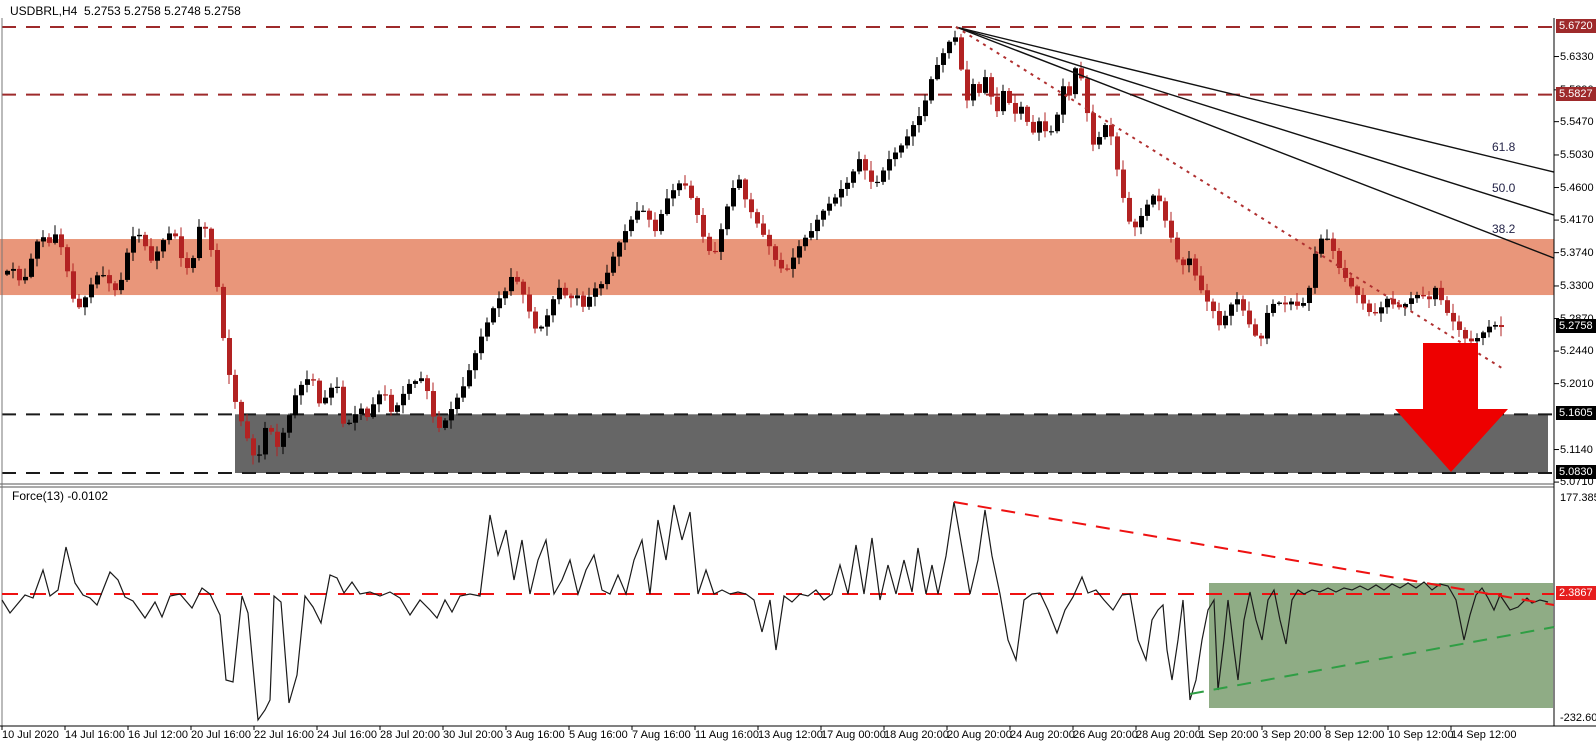 Image resolution: width=1596 pixels, height=753 pixels. Describe the element at coordinates (727, 735) in the screenshot. I see `time-axis-label: 11 Aug 16:00` at that location.